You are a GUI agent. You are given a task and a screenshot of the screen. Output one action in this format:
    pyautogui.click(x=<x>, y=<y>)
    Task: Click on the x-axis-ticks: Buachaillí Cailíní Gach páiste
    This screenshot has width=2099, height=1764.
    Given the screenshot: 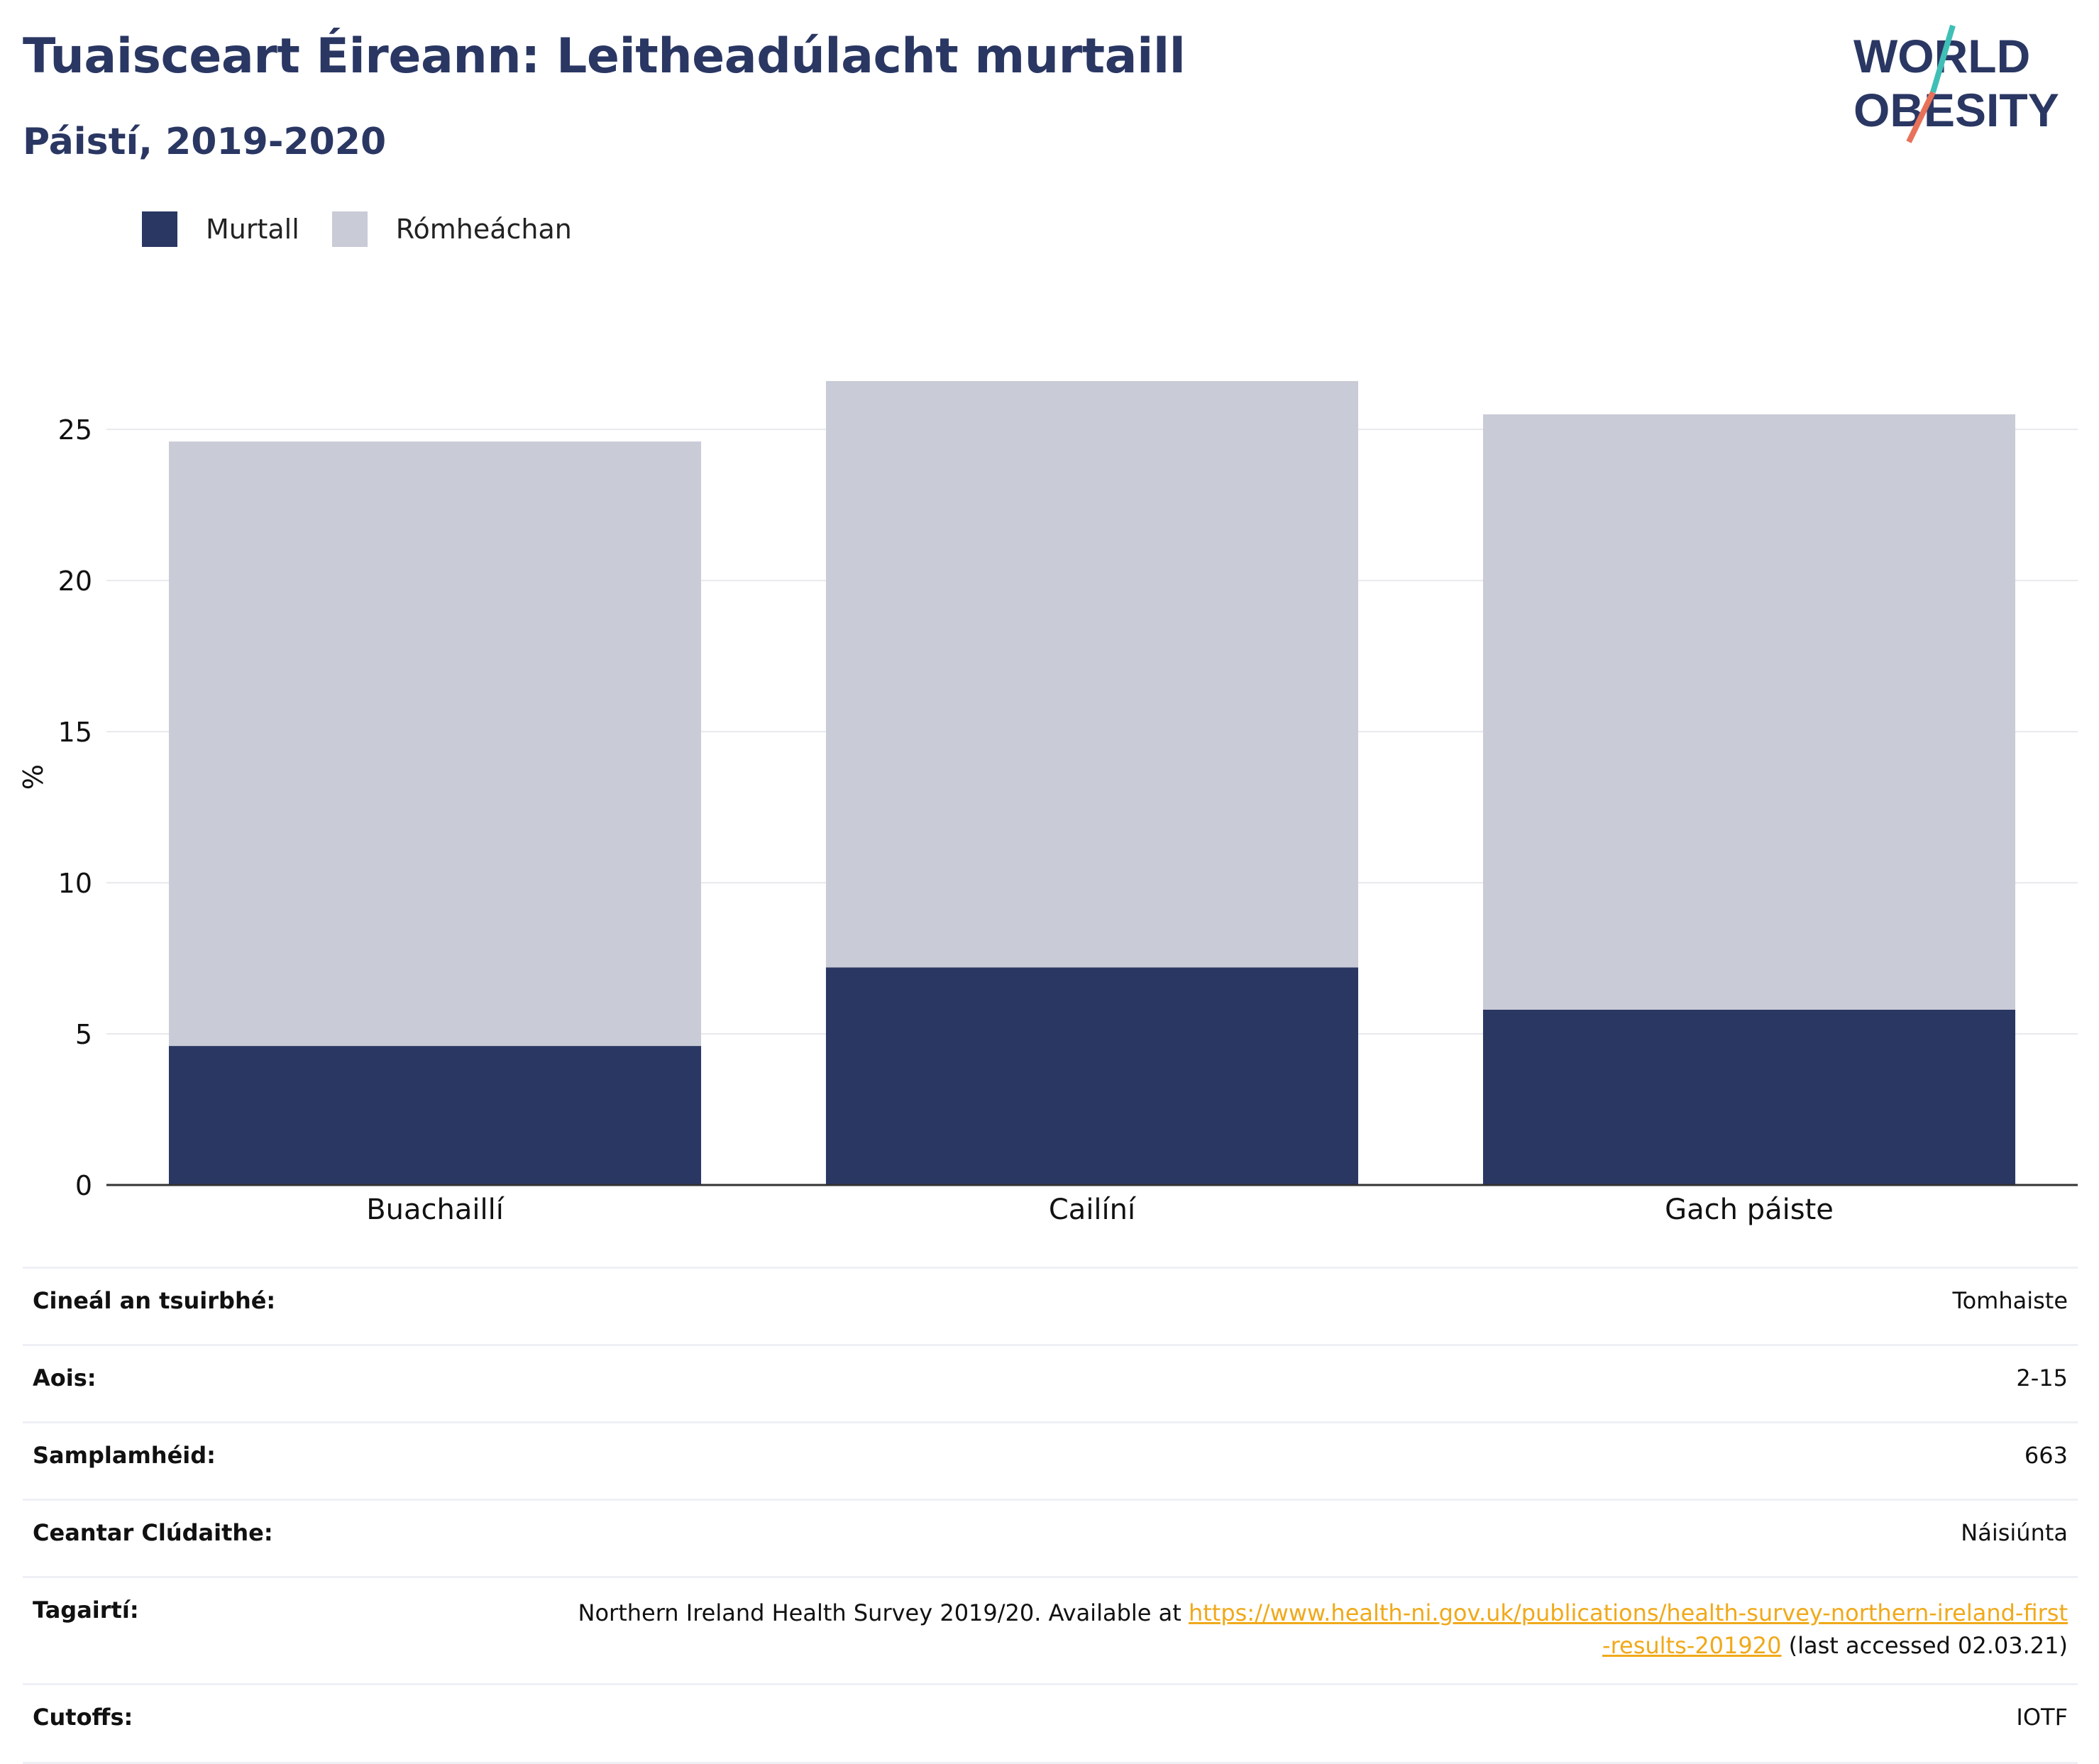 What is the action you would take?
    pyautogui.click(x=1100, y=1210)
    